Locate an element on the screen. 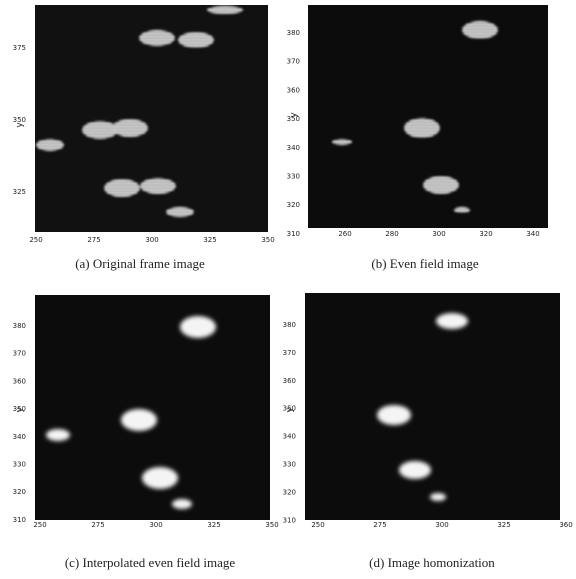 The image size is (576, 579). x-tick-label: 280 is located at coordinates (391, 234).